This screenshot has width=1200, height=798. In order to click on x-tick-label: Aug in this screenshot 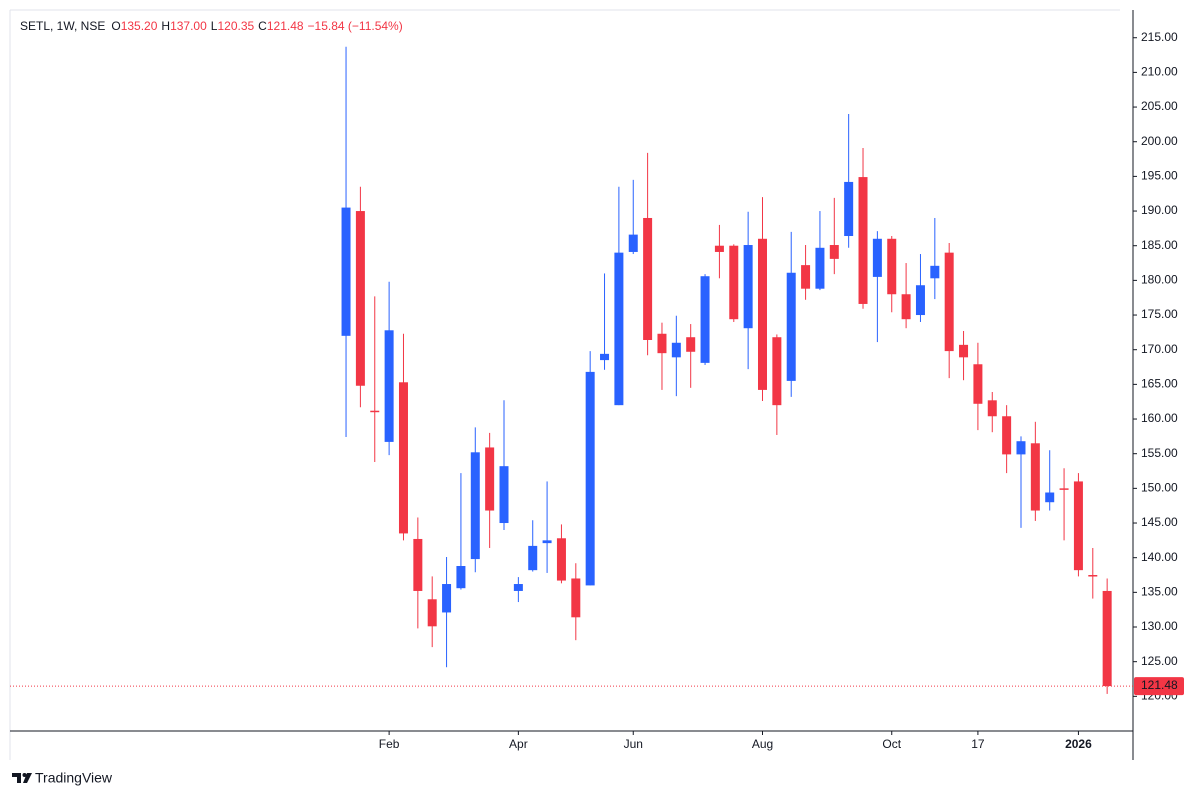, I will do `click(762, 744)`.